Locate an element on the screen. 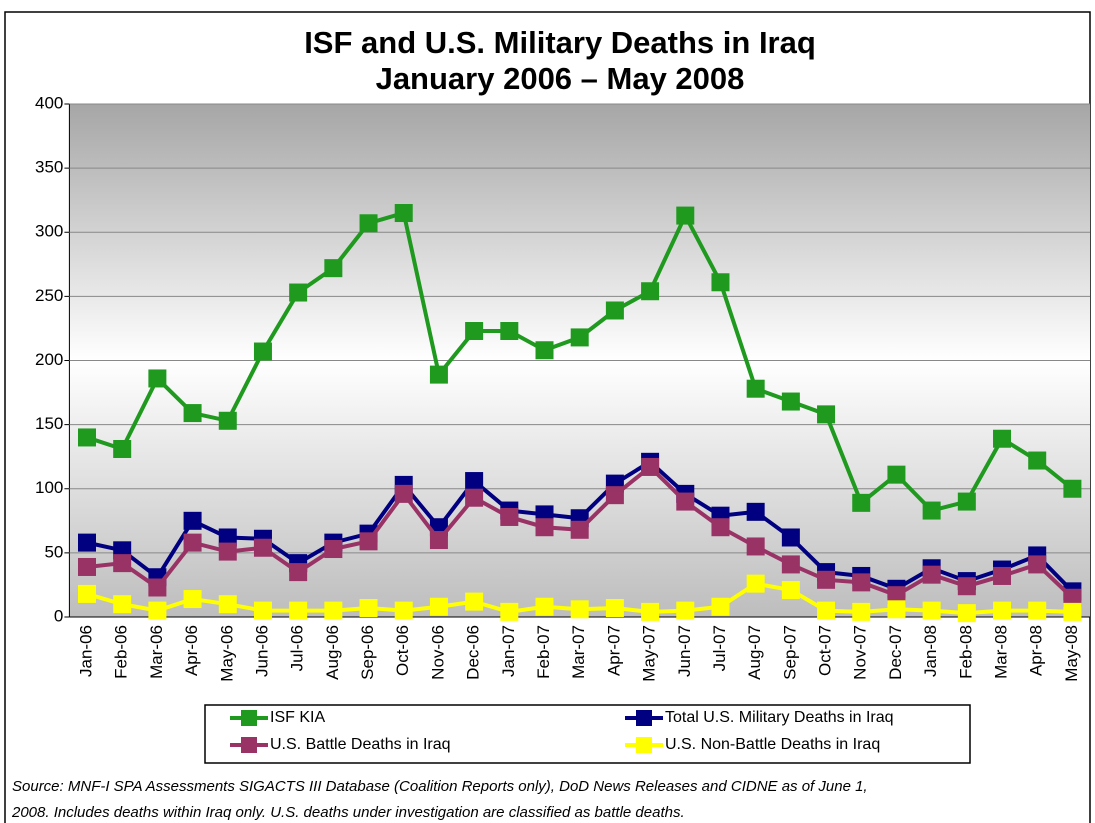 This screenshot has width=1095, height=823. y-tick-label: 150 is located at coordinates (49, 423).